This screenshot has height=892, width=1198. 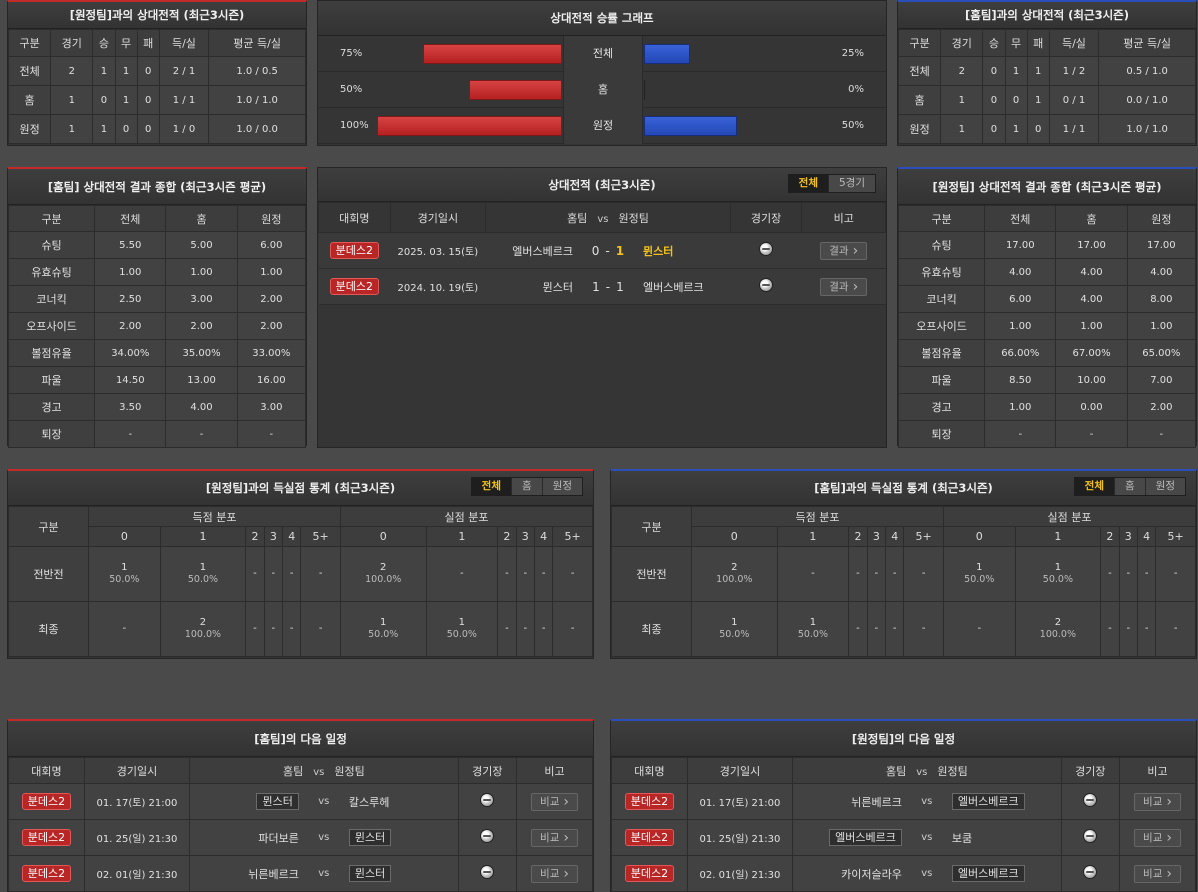 I want to click on schedule-row: 분데스2 02. 01(일) 21:30 카이저슬라우 vs 엘버스베르크 비교 ›, so click(x=903, y=873).